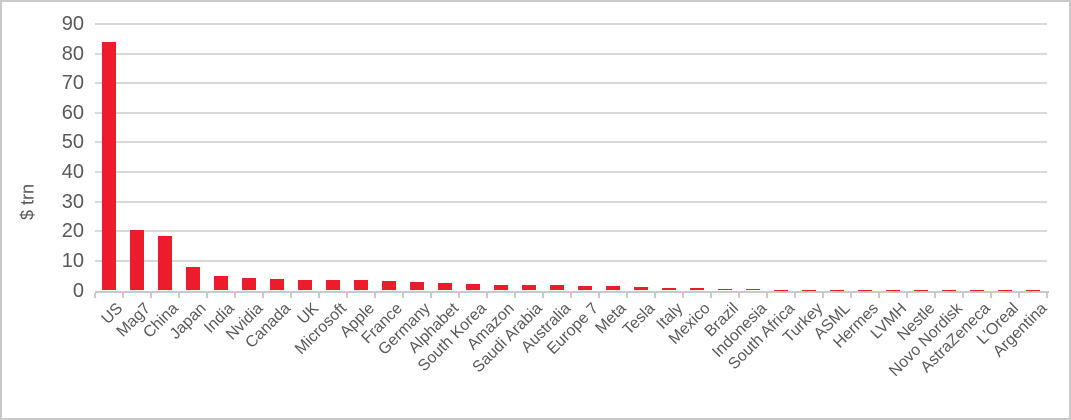 The height and width of the screenshot is (420, 1071). Describe the element at coordinates (697, 289) in the screenshot. I see `bar-mexico` at that location.